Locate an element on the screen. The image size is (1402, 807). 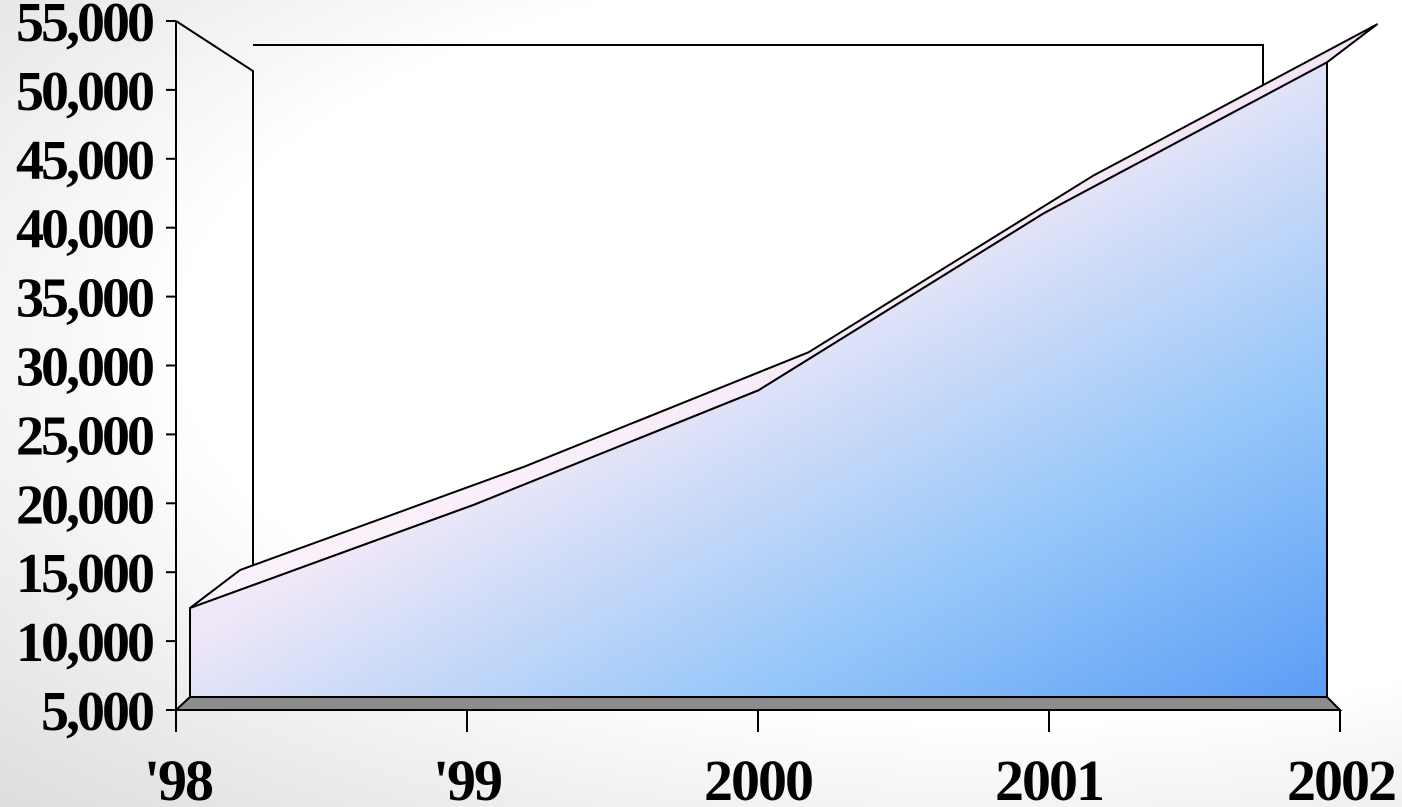
y-tick-label: 40,000 is located at coordinates (84, 230).